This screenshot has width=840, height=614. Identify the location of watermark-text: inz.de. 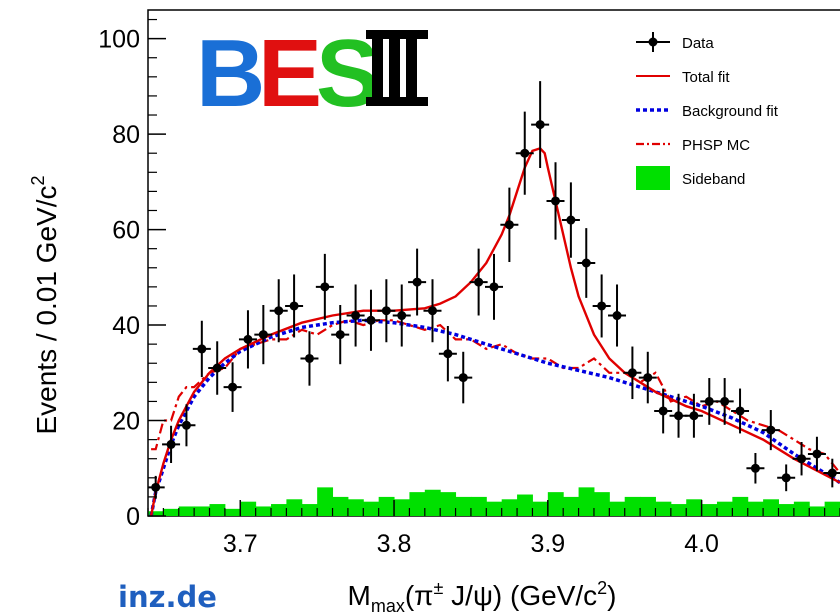
(167, 597).